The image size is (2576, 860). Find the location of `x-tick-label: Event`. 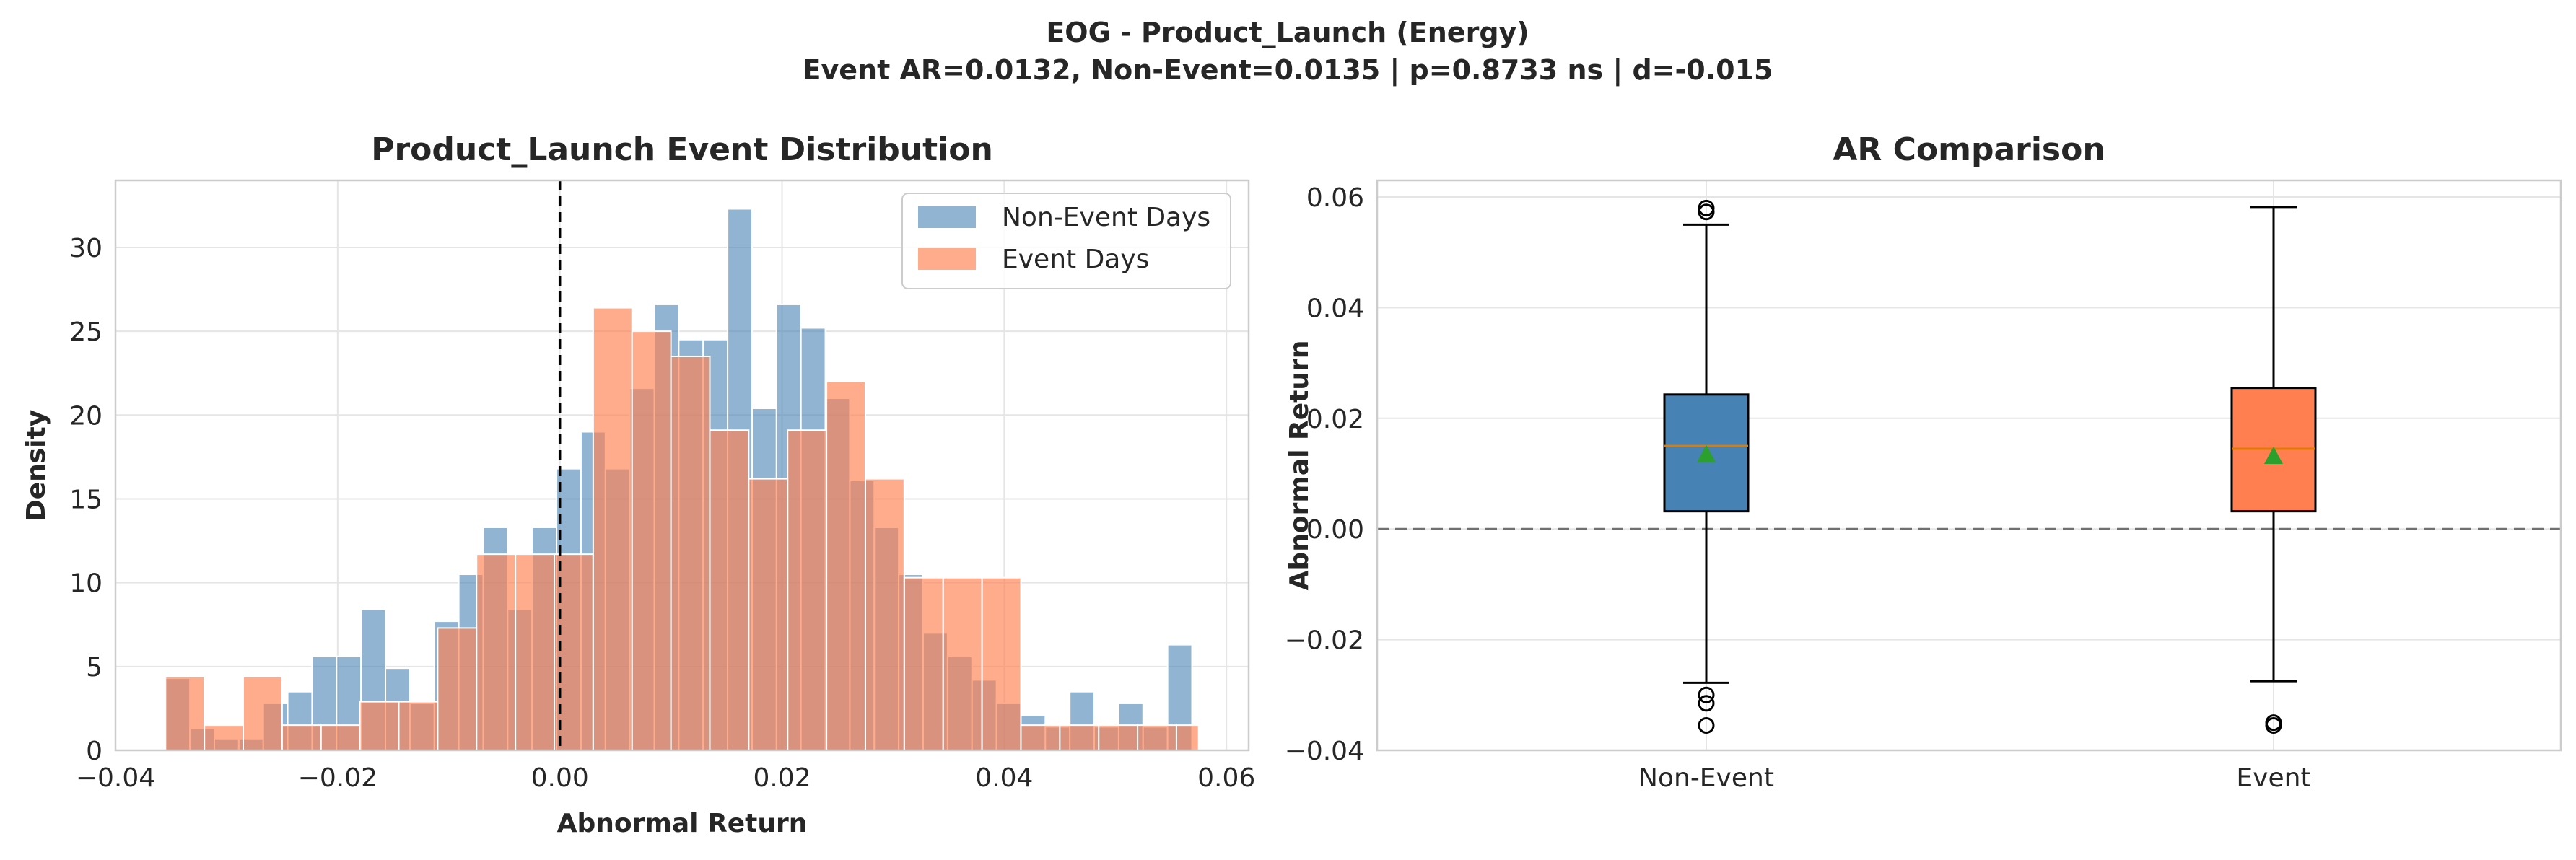

x-tick-label: Event is located at coordinates (2273, 778).